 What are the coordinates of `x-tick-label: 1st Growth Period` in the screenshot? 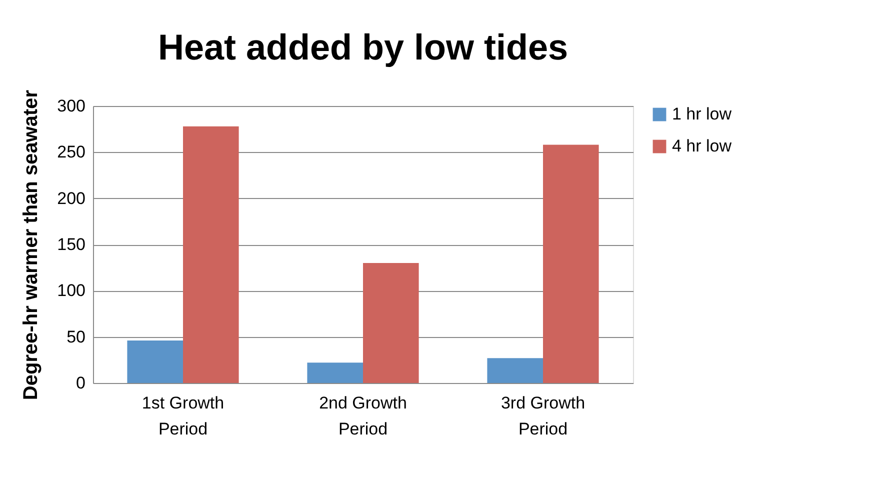 It's located at (183, 416).